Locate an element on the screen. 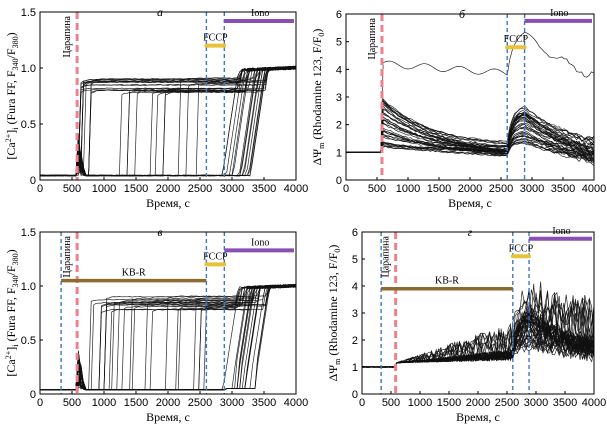  panel-letter: г is located at coordinates (470, 232).